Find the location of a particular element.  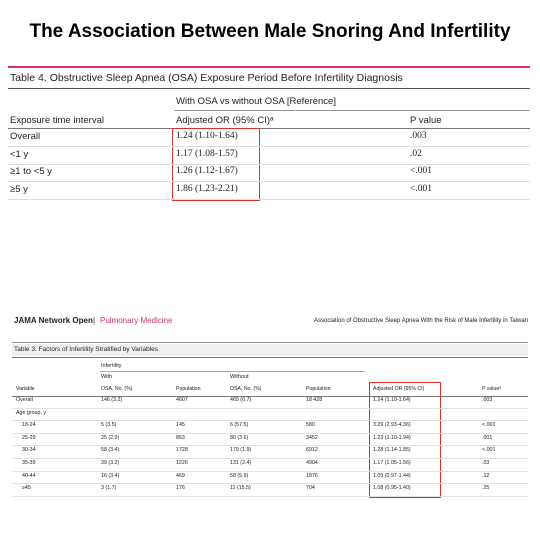

cell: 465 (0.7) is located at coordinates (241, 400).